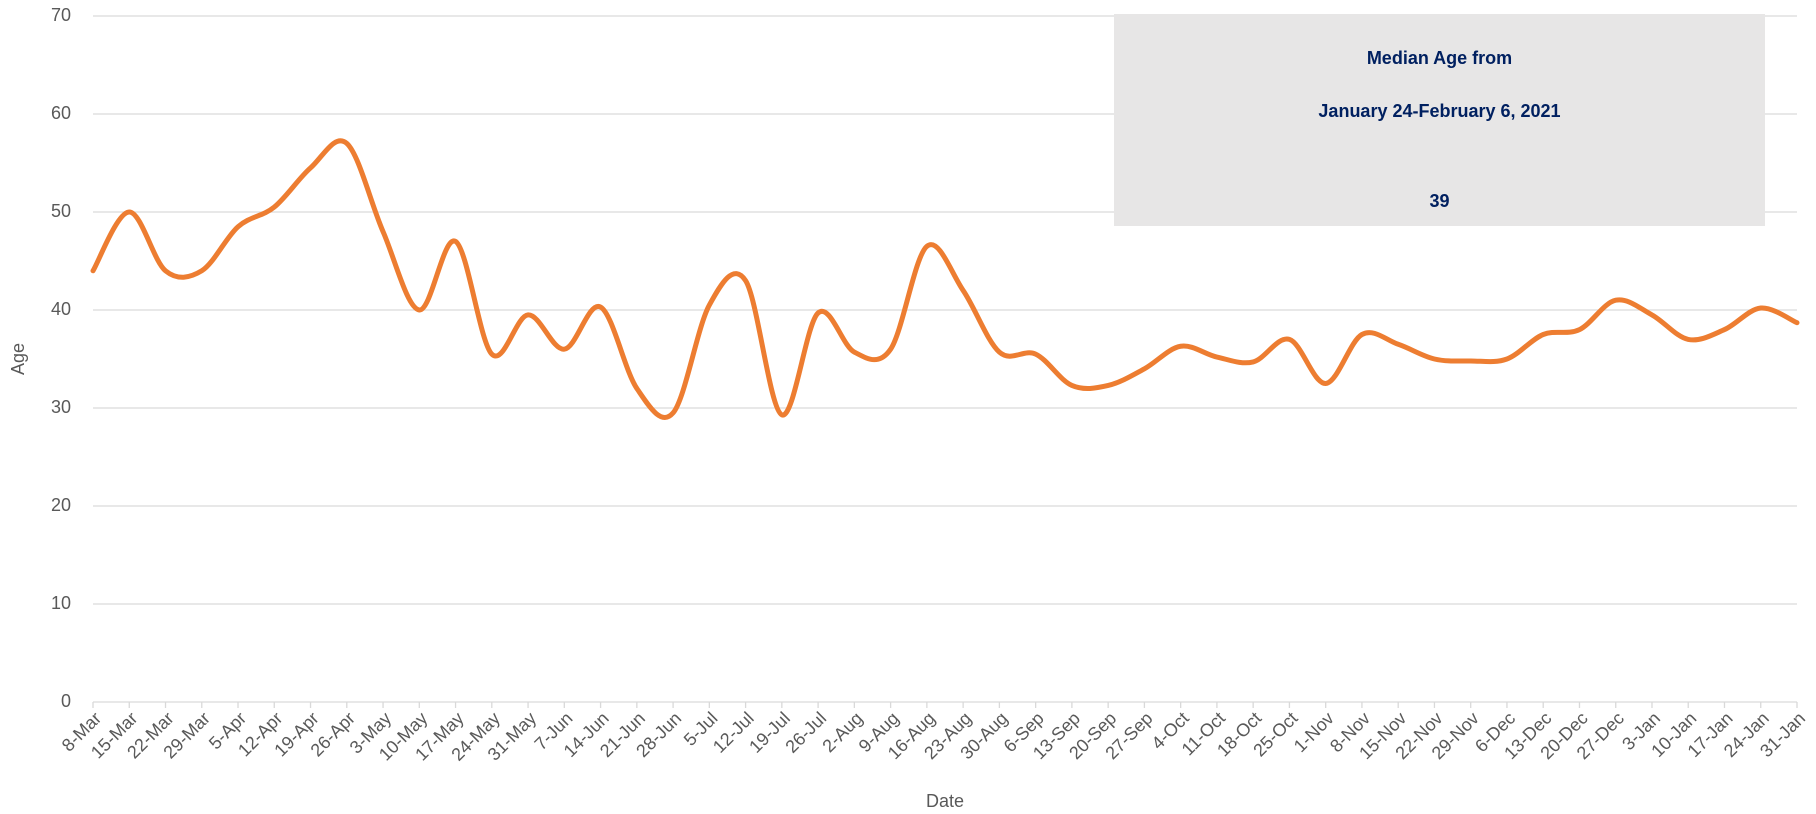 The height and width of the screenshot is (814, 1816). What do you see at coordinates (18, 359) in the screenshot?
I see `y-axis-label: Age` at bounding box center [18, 359].